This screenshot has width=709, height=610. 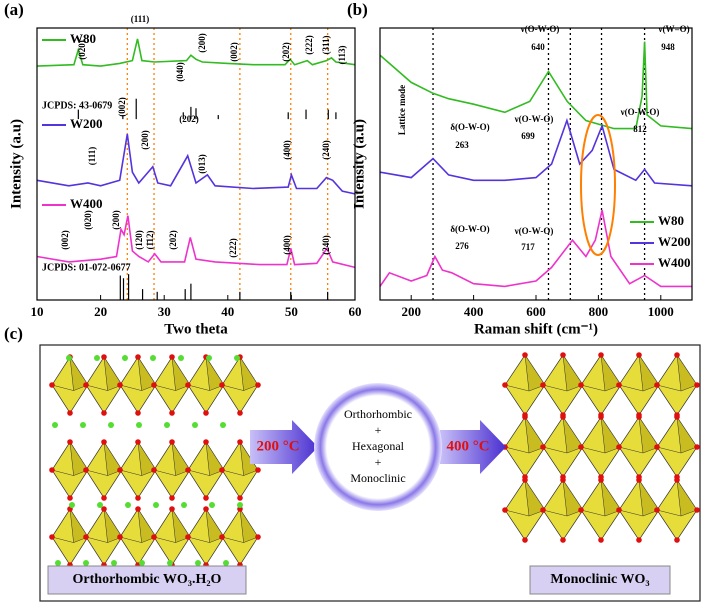 I want to click on step-2-label: 400 °C, so click(x=467, y=446).